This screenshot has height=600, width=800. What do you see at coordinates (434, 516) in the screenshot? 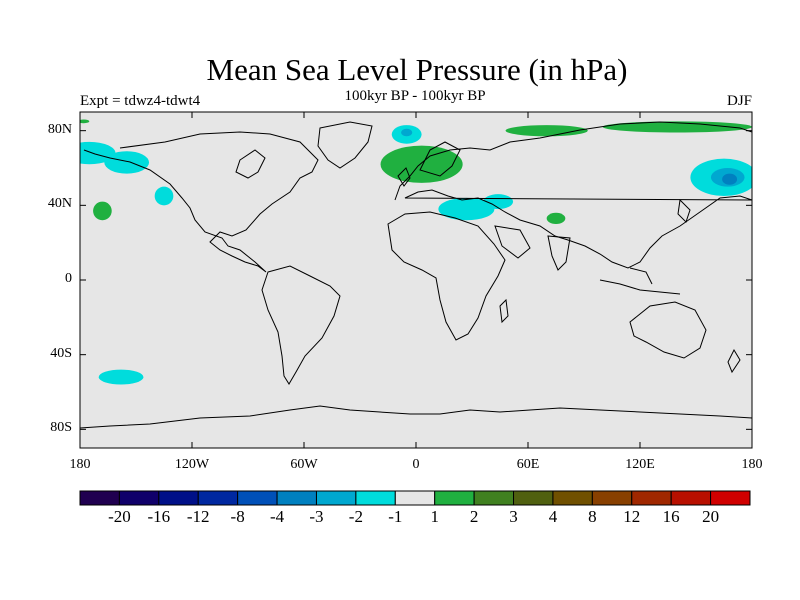
I see `colorbar-label: 1` at bounding box center [434, 516].